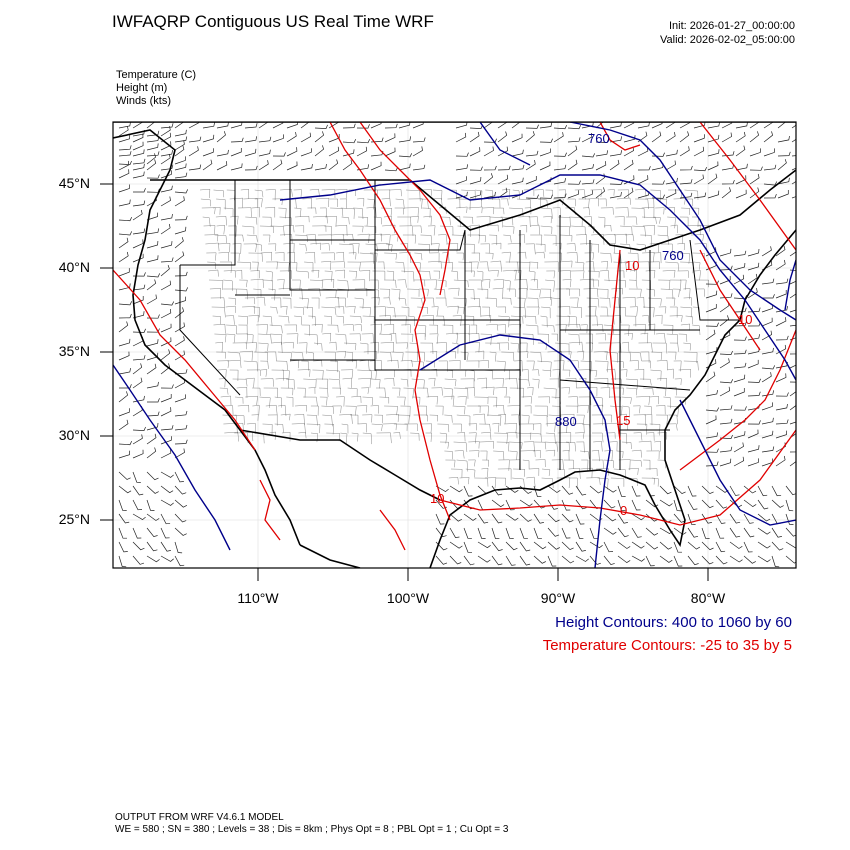 The width and height of the screenshot is (850, 850). I want to click on lon-label-90: 90°W, so click(558, 598).